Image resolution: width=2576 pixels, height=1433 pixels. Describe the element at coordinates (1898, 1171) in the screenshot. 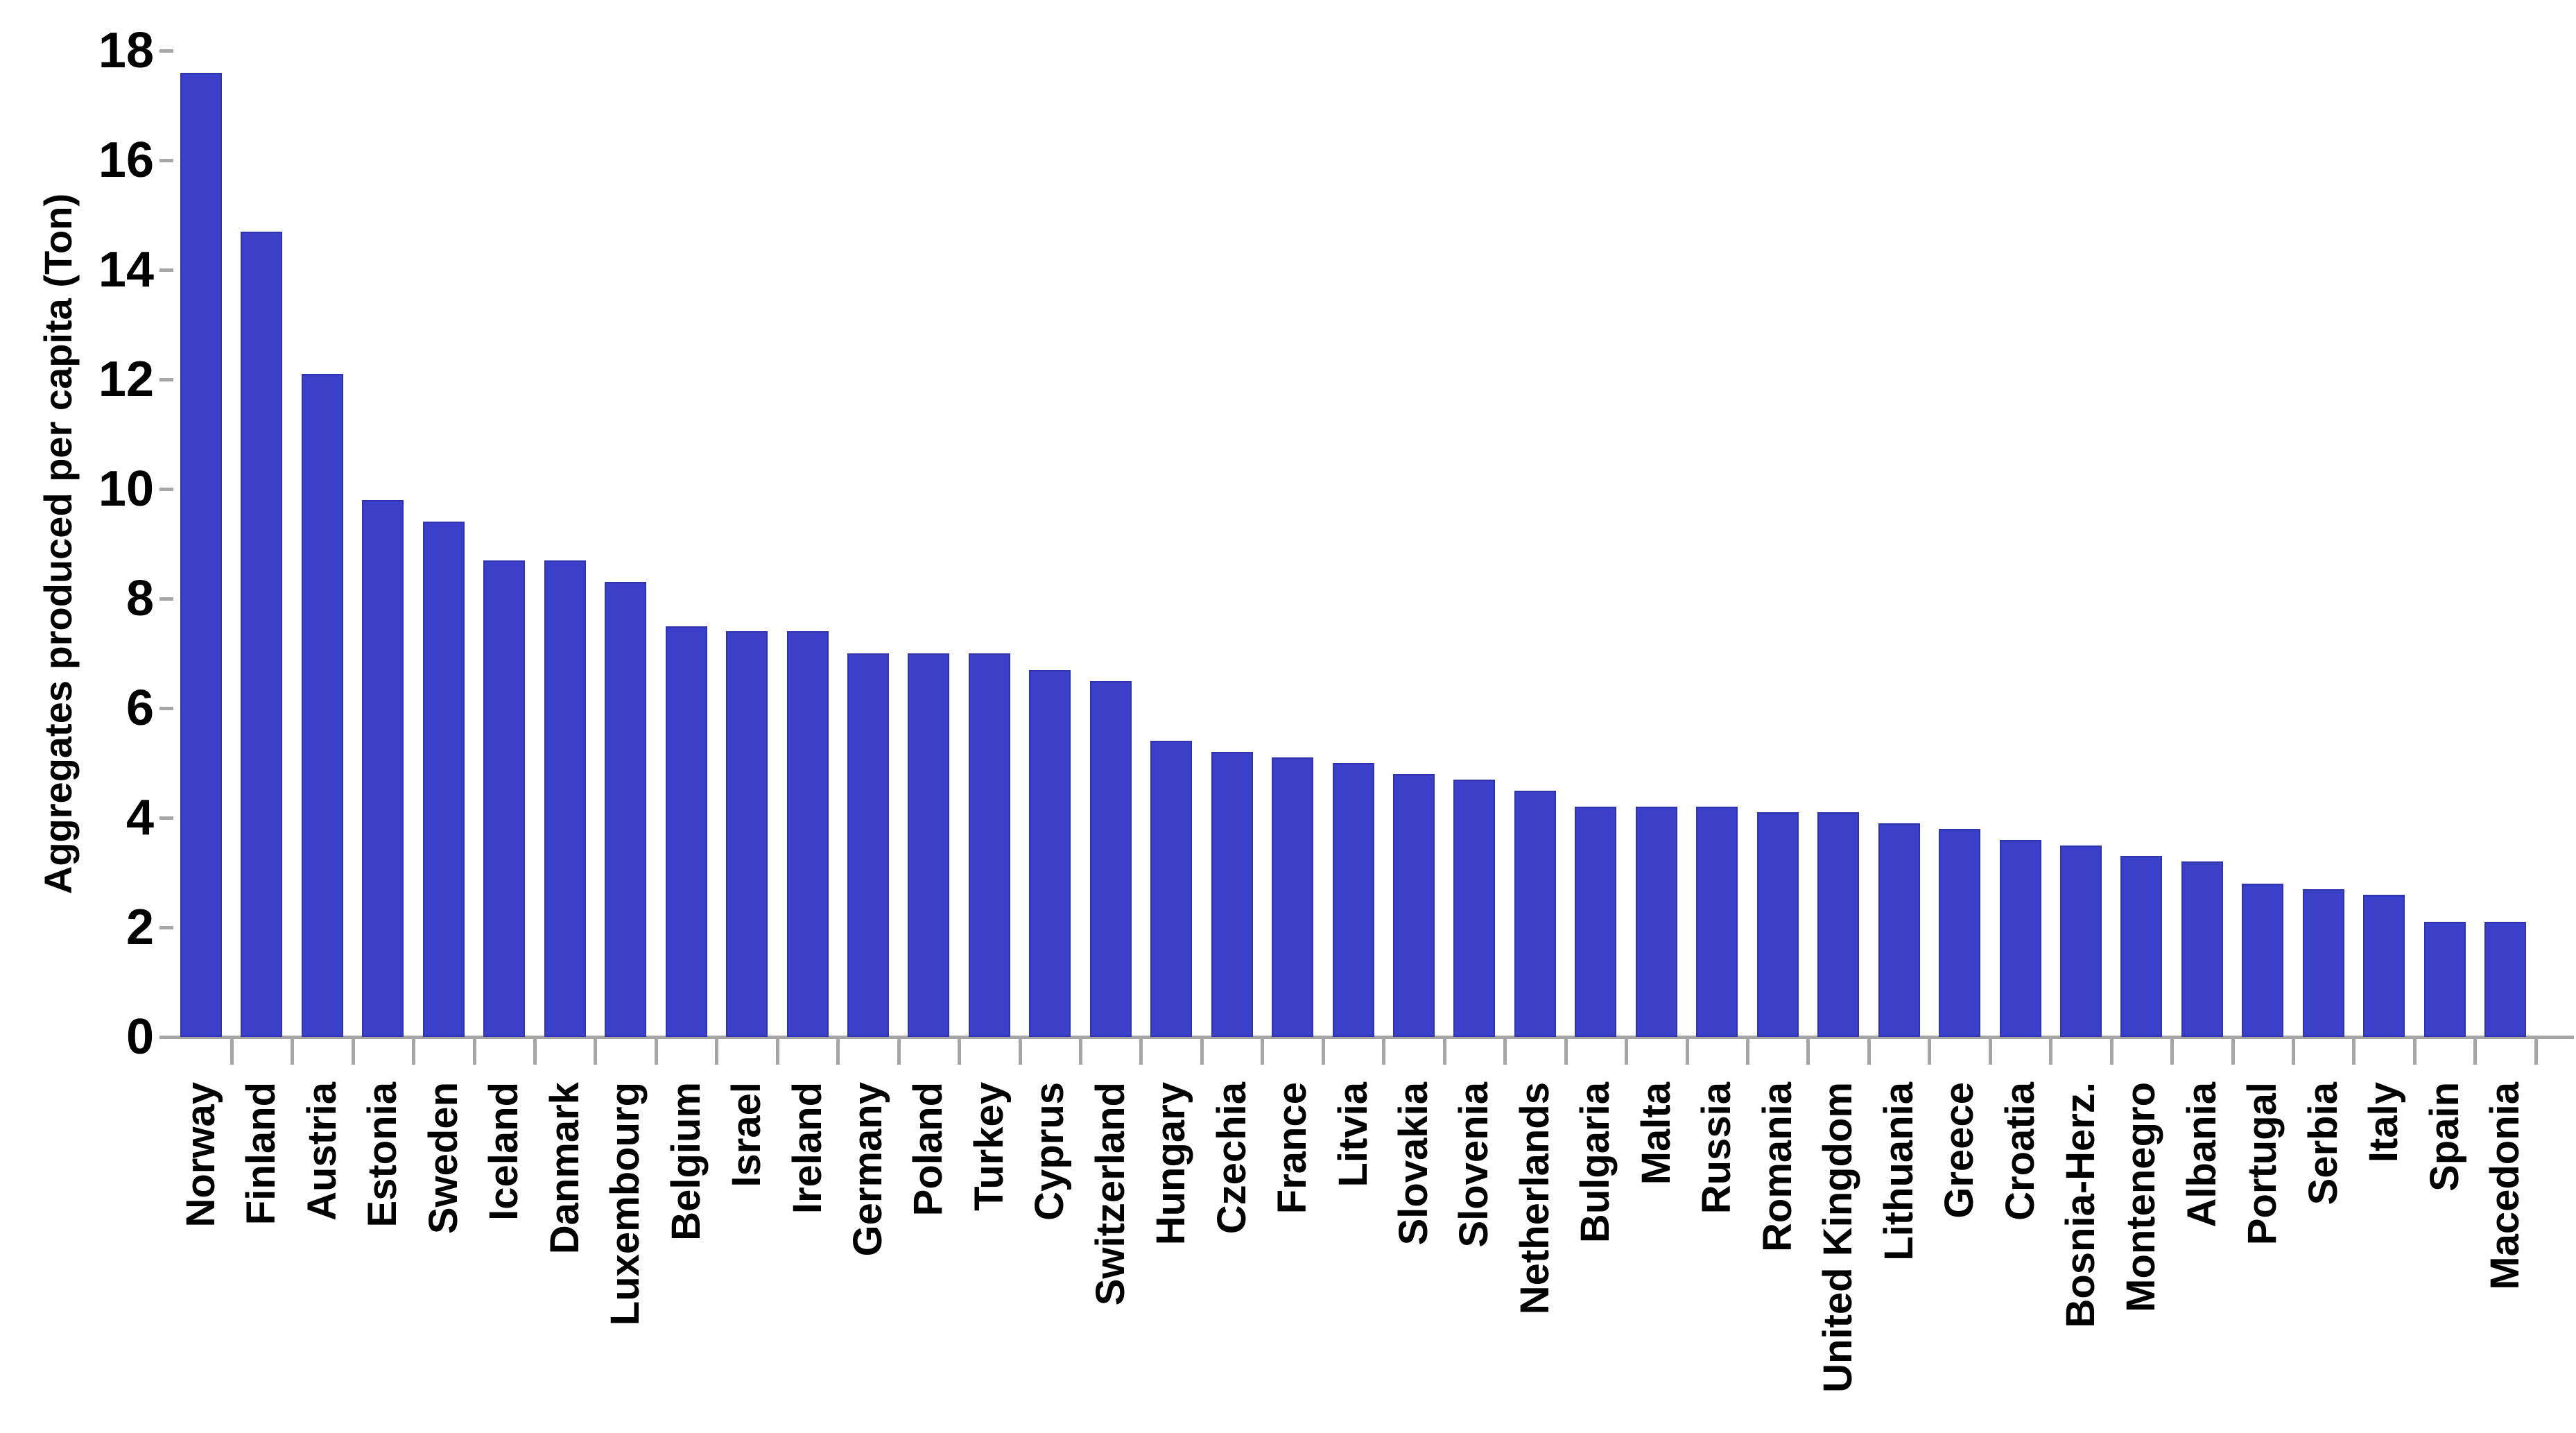

I see `x-tick-label: Lithuania` at that location.